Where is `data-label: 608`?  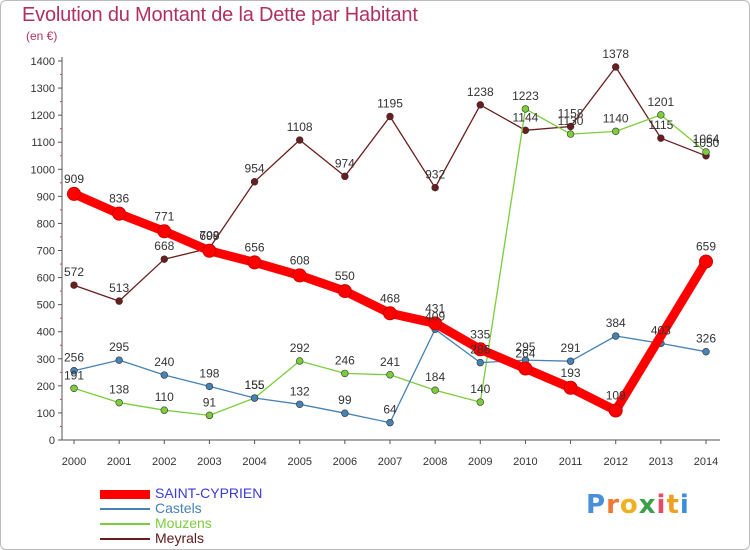 data-label: 608 is located at coordinates (300, 260).